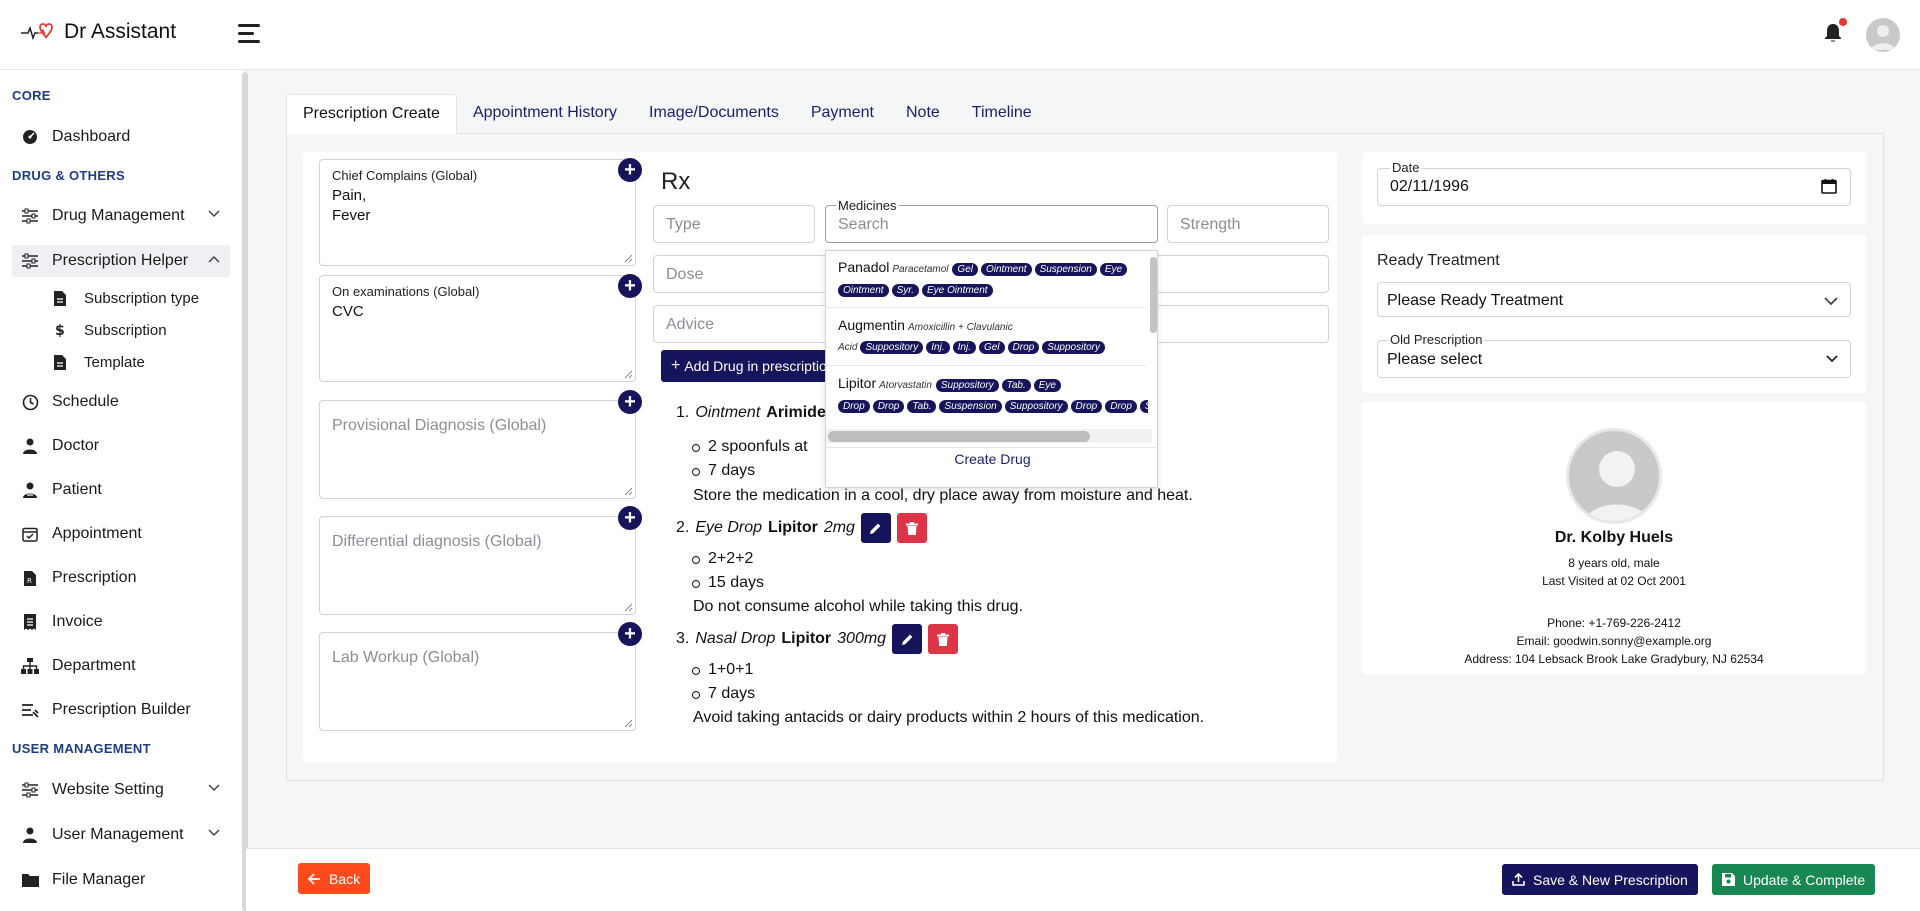 The height and width of the screenshot is (911, 1920). What do you see at coordinates (477, 212) in the screenshot?
I see `chief-complains-field: Chief Complains (Global) Pain, Fever` at bounding box center [477, 212].